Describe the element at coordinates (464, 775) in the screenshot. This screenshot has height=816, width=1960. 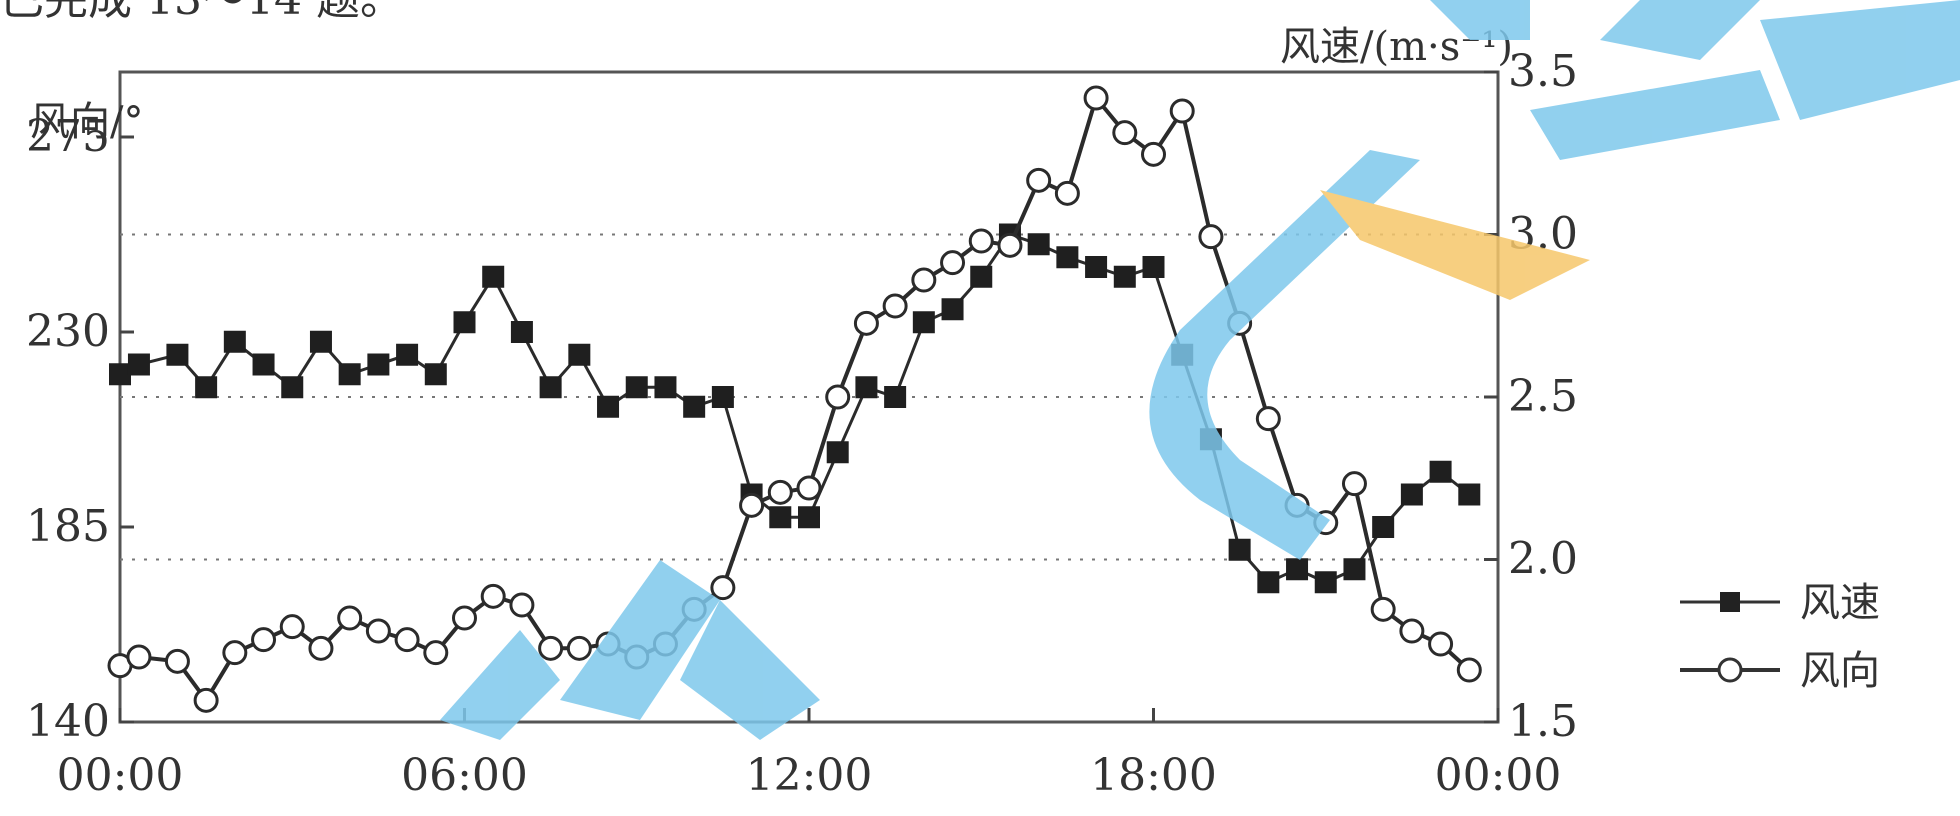
I see `x-tick-label: 06:00` at that location.